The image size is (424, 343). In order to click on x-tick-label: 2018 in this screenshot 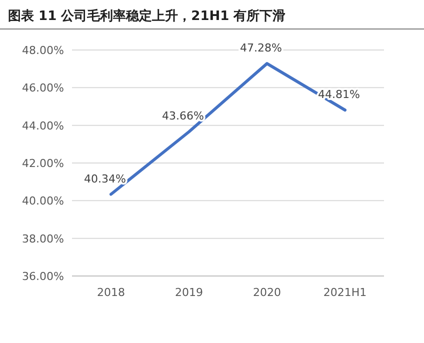, I will do `click(111, 292)`.